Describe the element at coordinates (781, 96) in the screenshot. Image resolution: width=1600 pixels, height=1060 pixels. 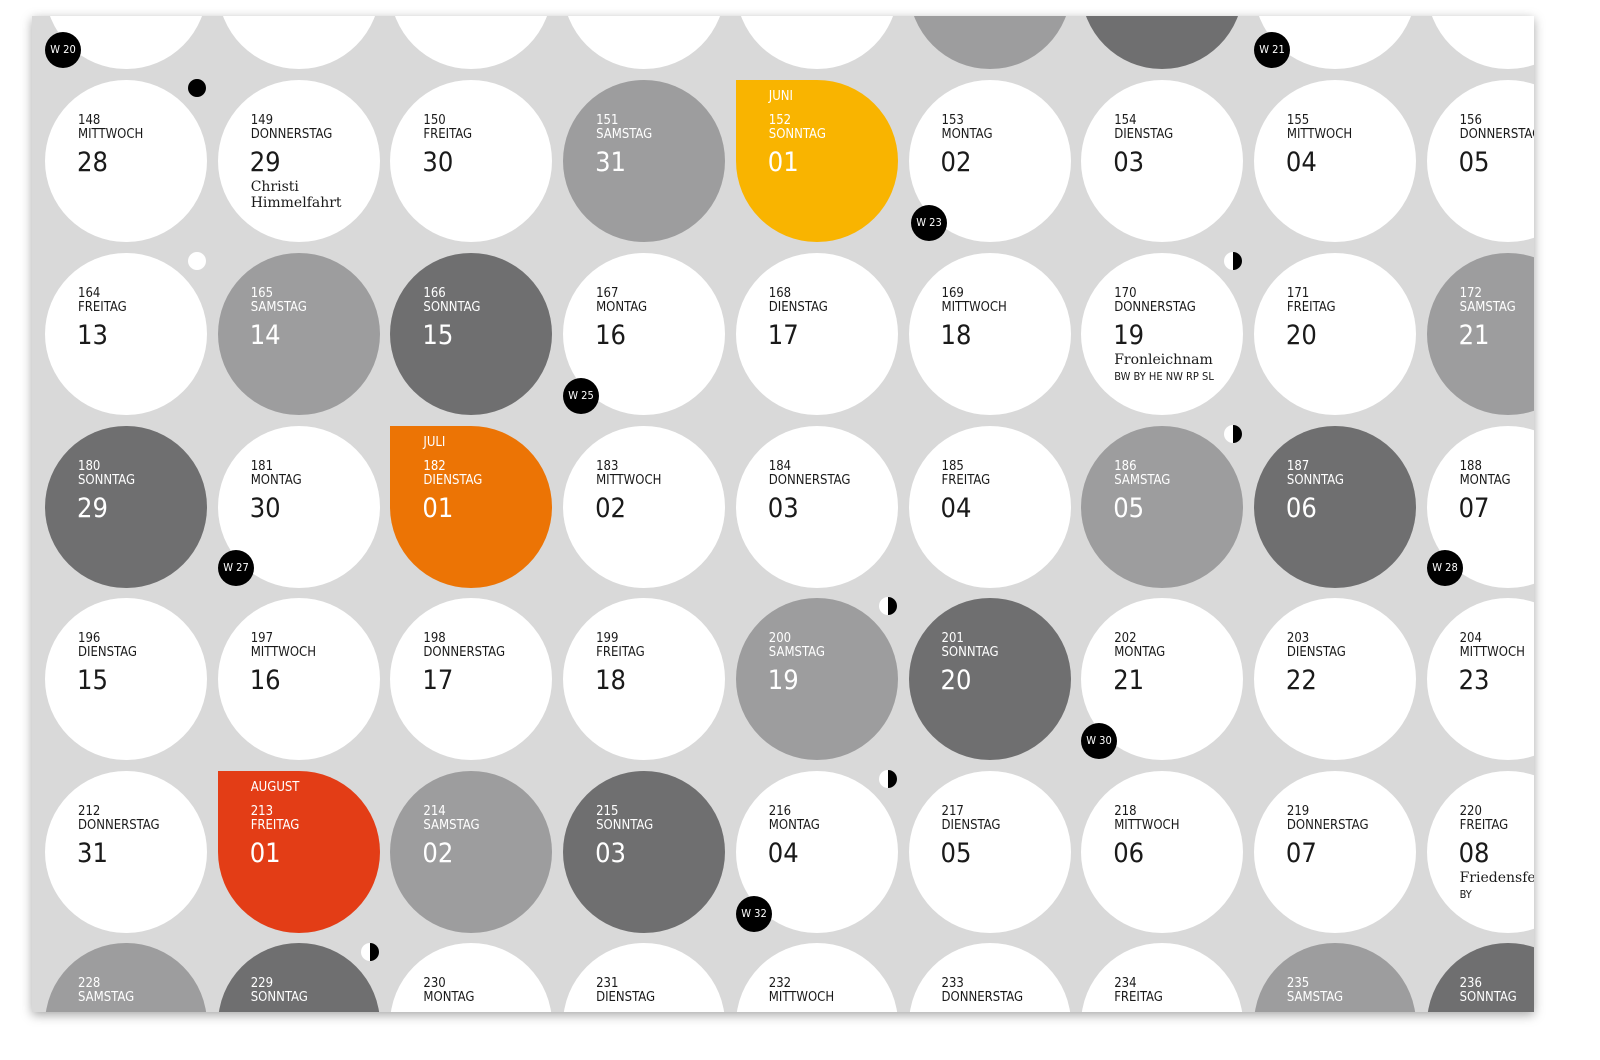
I see `month-label: JUNI` at that location.